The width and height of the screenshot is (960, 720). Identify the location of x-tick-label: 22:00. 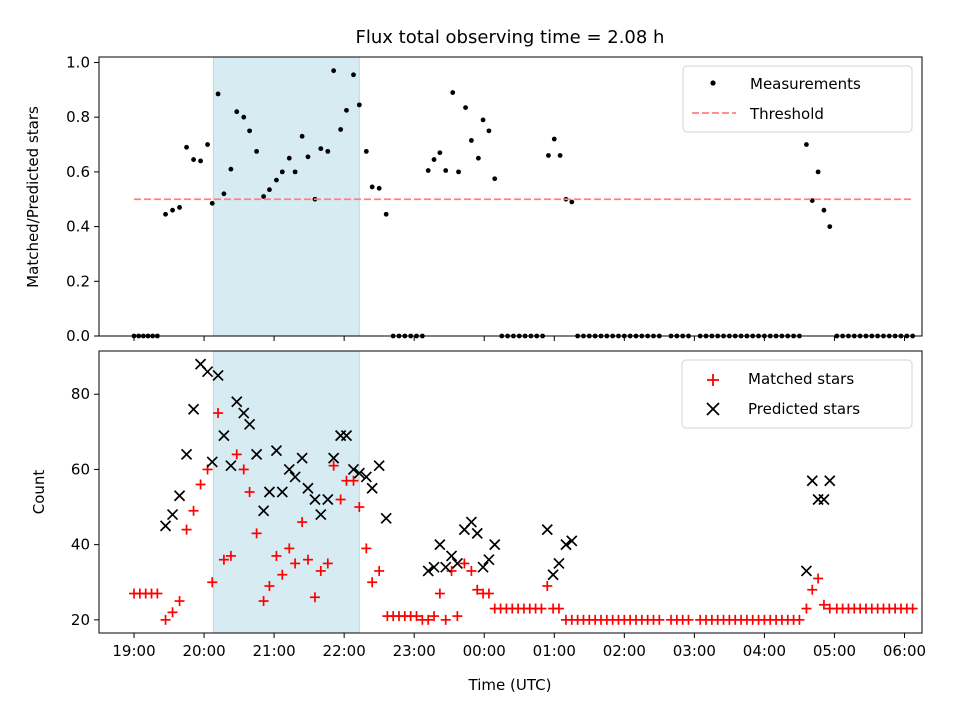
(344, 651).